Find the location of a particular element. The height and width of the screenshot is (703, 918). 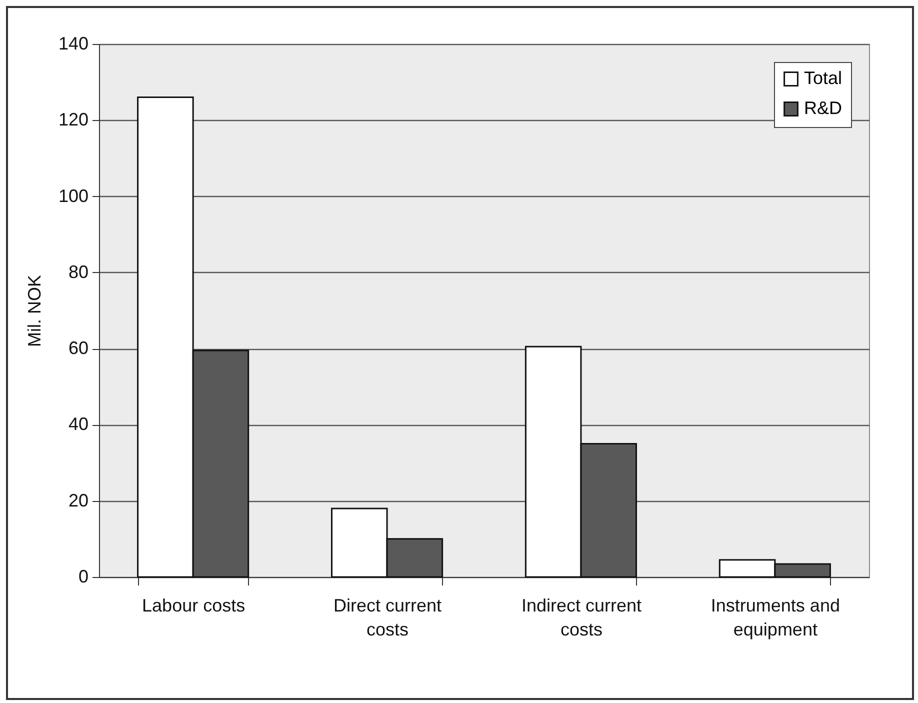

legend-label: R&D is located at coordinates (823, 108).